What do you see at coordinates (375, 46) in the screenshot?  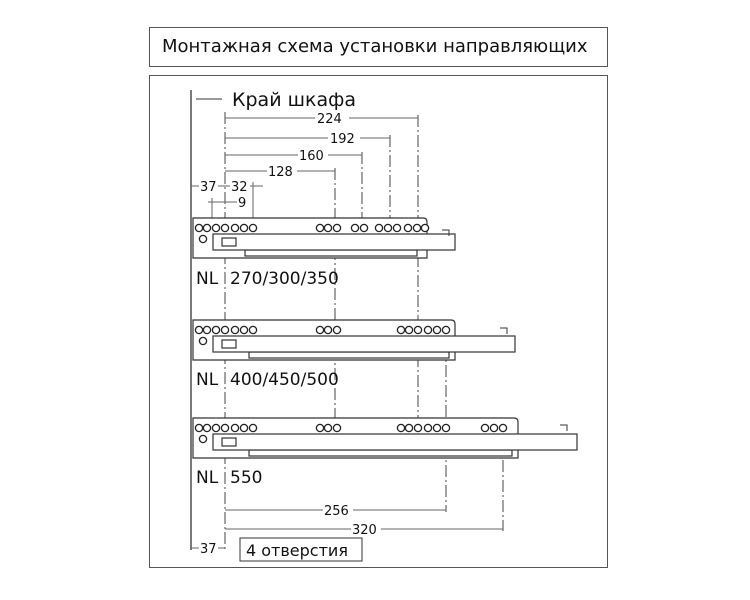 I see `diagram-title: Монтажная схема установки направляющих` at bounding box center [375, 46].